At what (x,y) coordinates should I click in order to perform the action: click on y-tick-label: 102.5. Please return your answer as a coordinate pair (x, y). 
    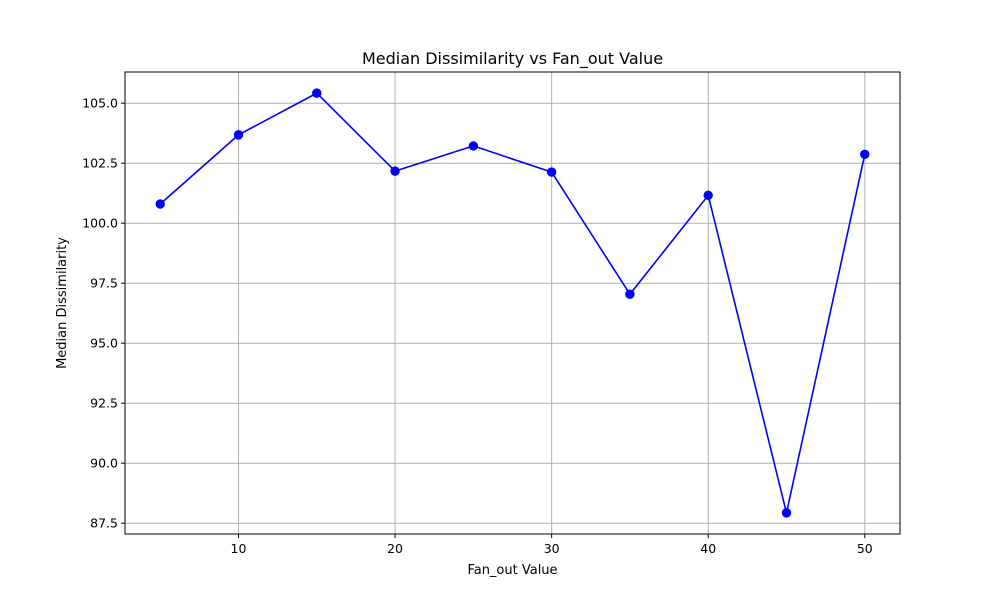
    Looking at the image, I should click on (100, 163).